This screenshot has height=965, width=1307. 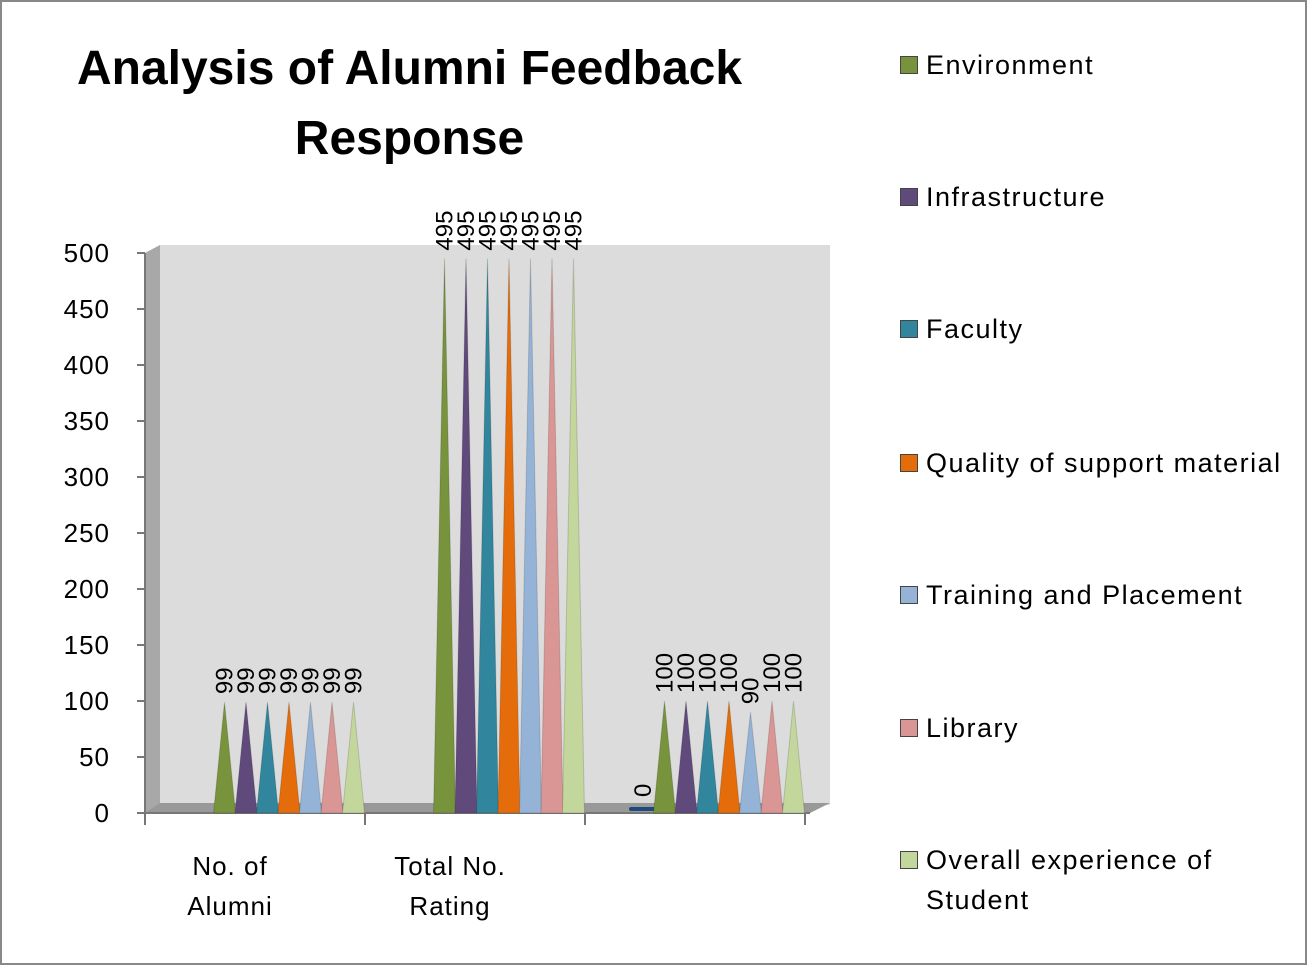 What do you see at coordinates (1085, 595) in the screenshot?
I see `legend-label: Training and Placement` at bounding box center [1085, 595].